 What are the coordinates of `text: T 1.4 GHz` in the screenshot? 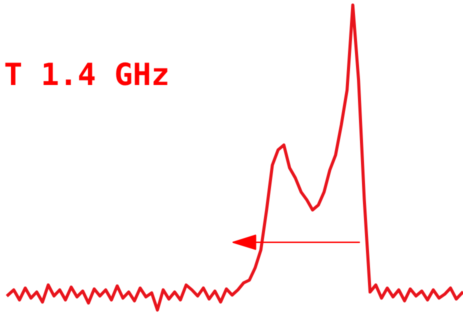 It's located at (86, 74).